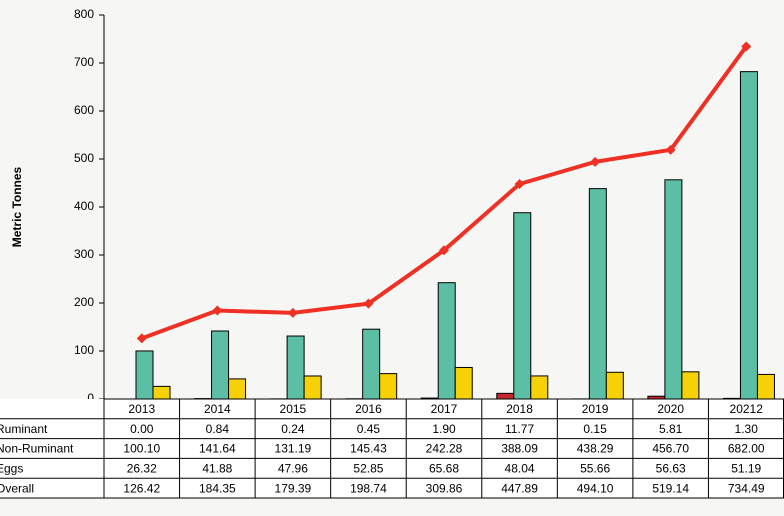 This screenshot has width=784, height=516. Describe the element at coordinates (217, 468) in the screenshot. I see `table-cell: 41.88` at that location.